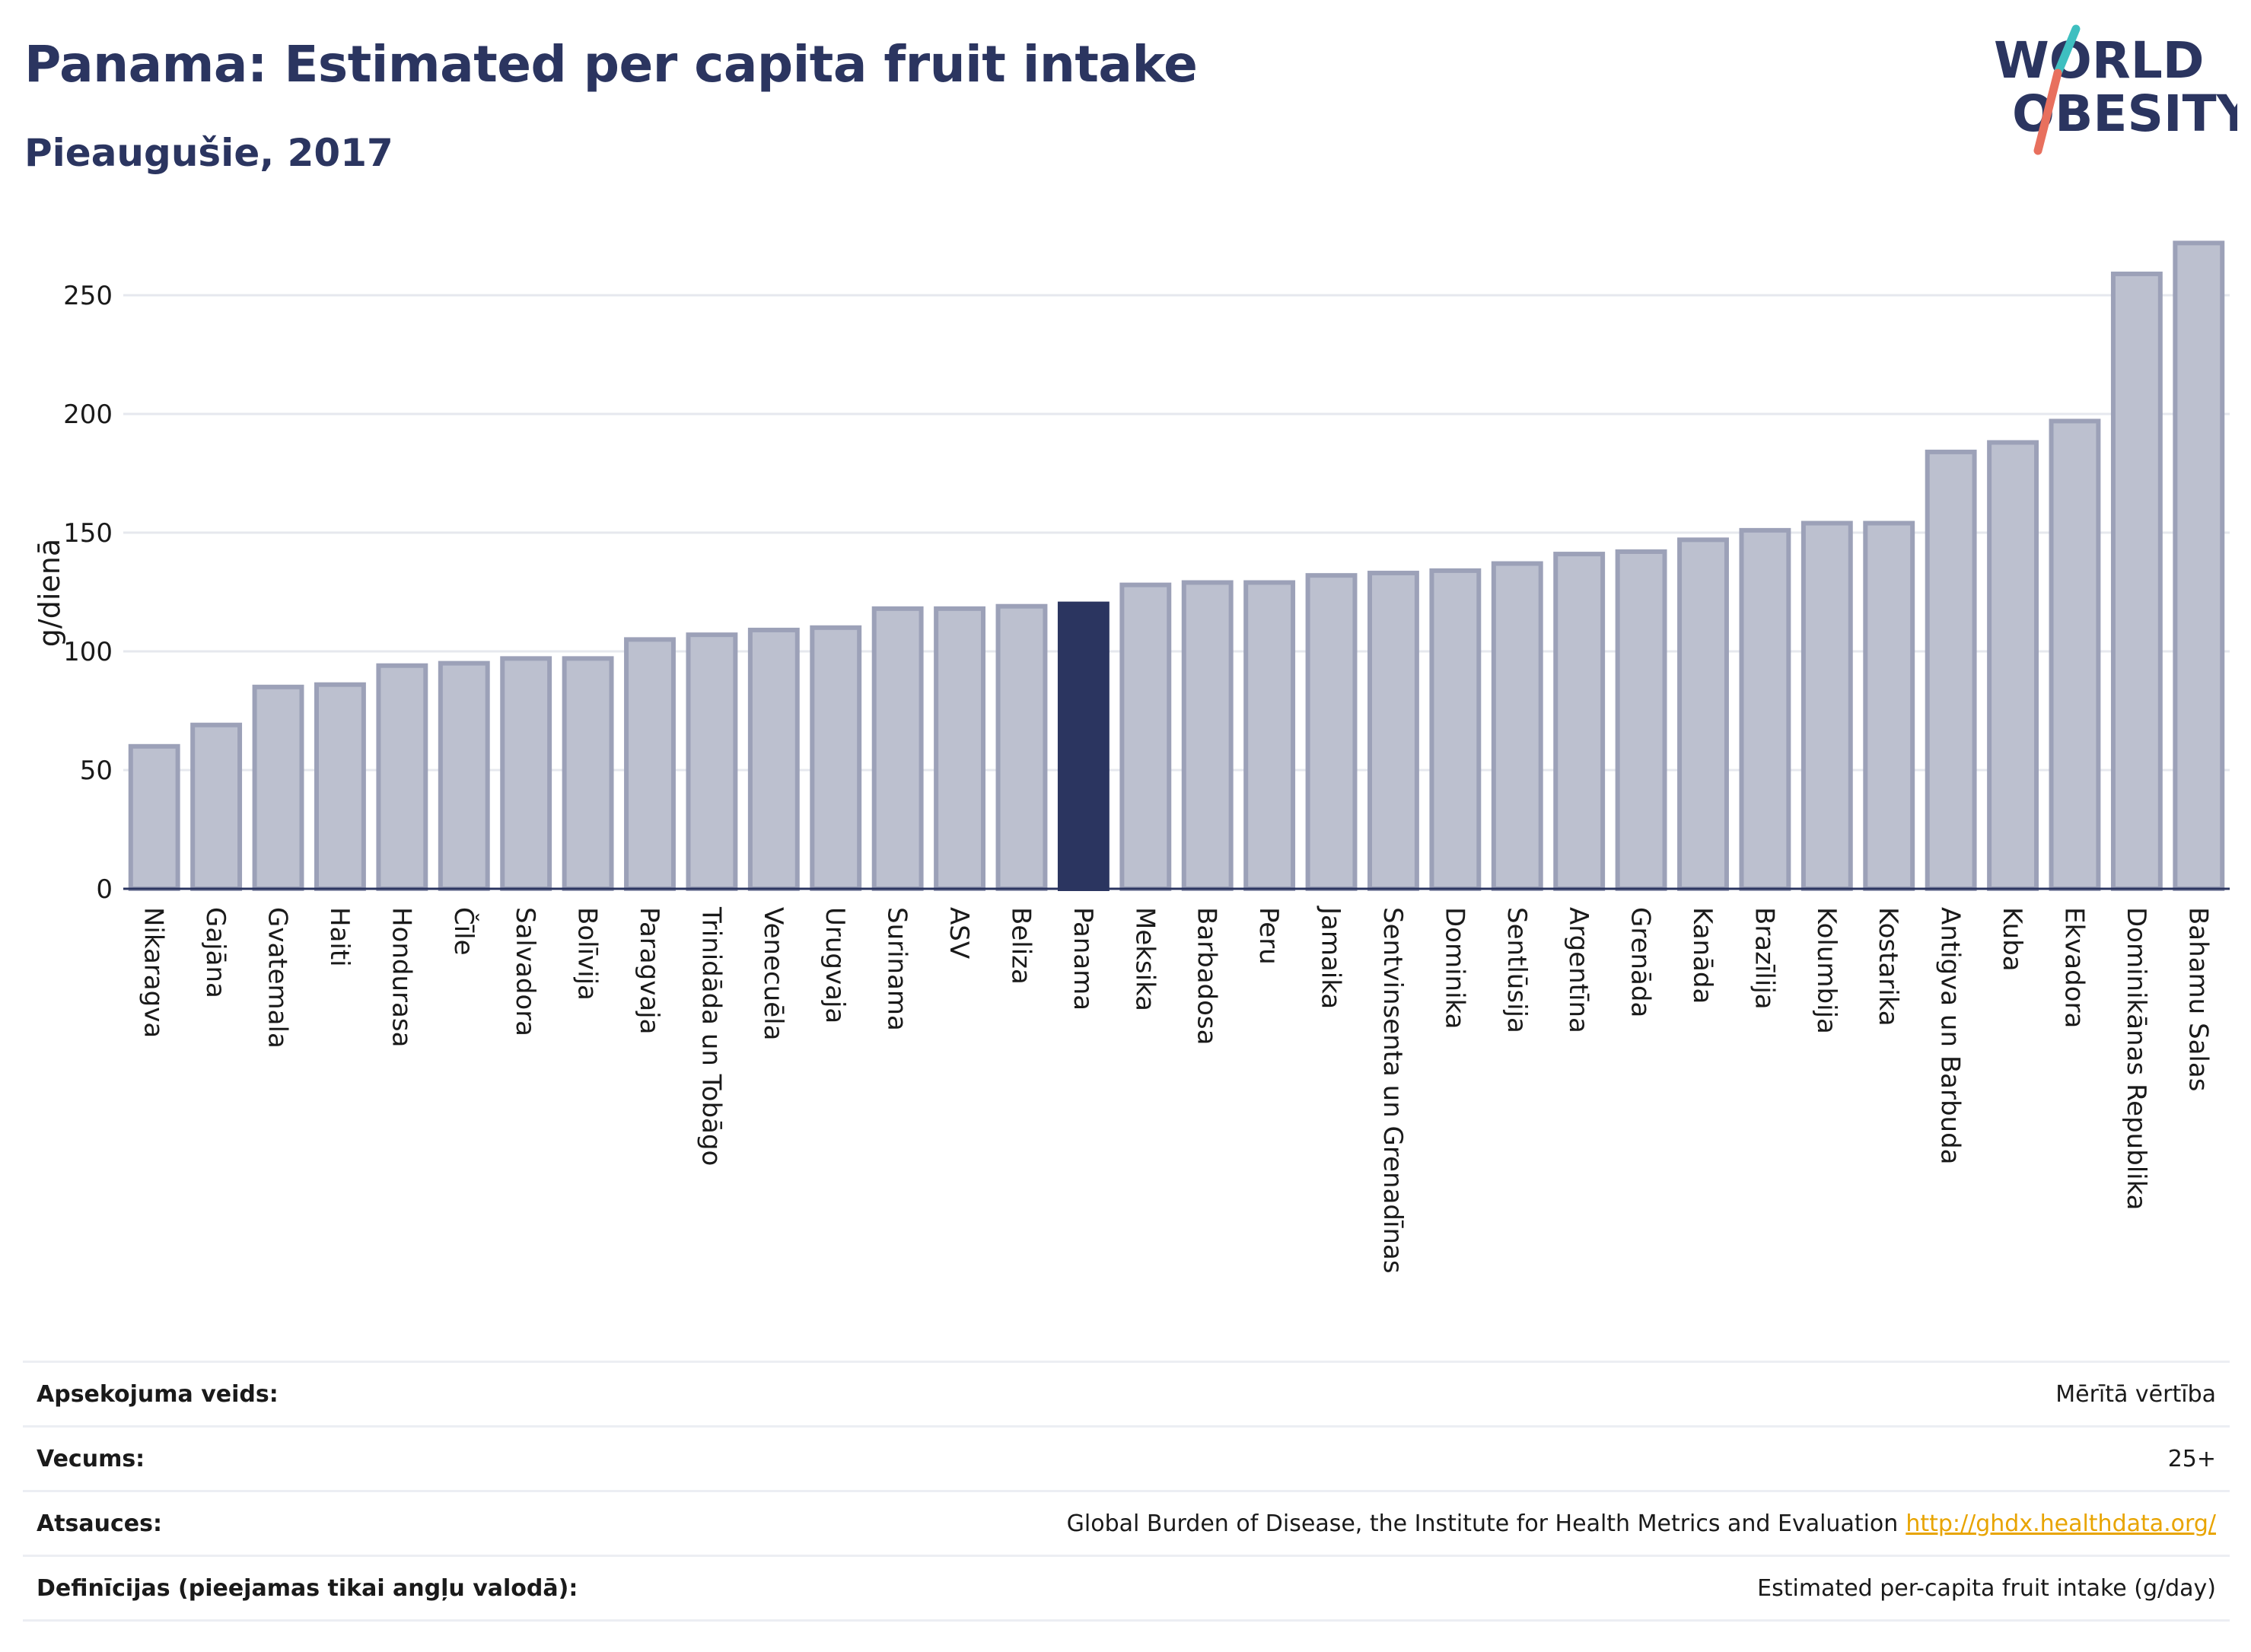 This screenshot has height=1652, width=2251. I want to click on world-obesity-logo: WORLD OBESITY, so click(2115, 89).